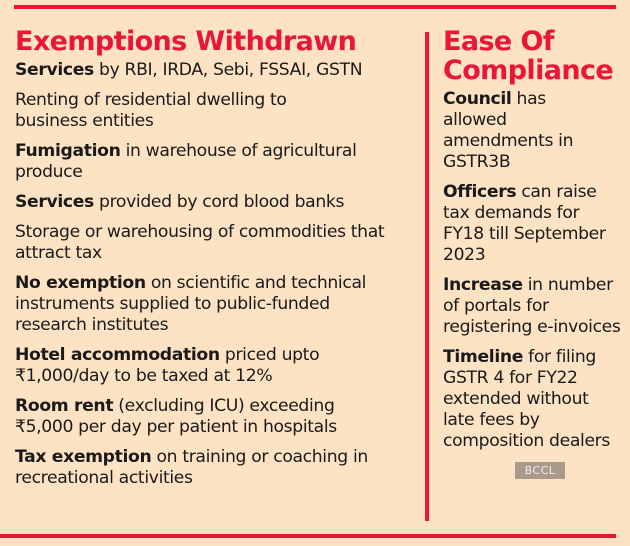  I want to click on list-item: Services by RBI, IRDA, Sebi, FSSAI, GSTN, so click(215, 70).